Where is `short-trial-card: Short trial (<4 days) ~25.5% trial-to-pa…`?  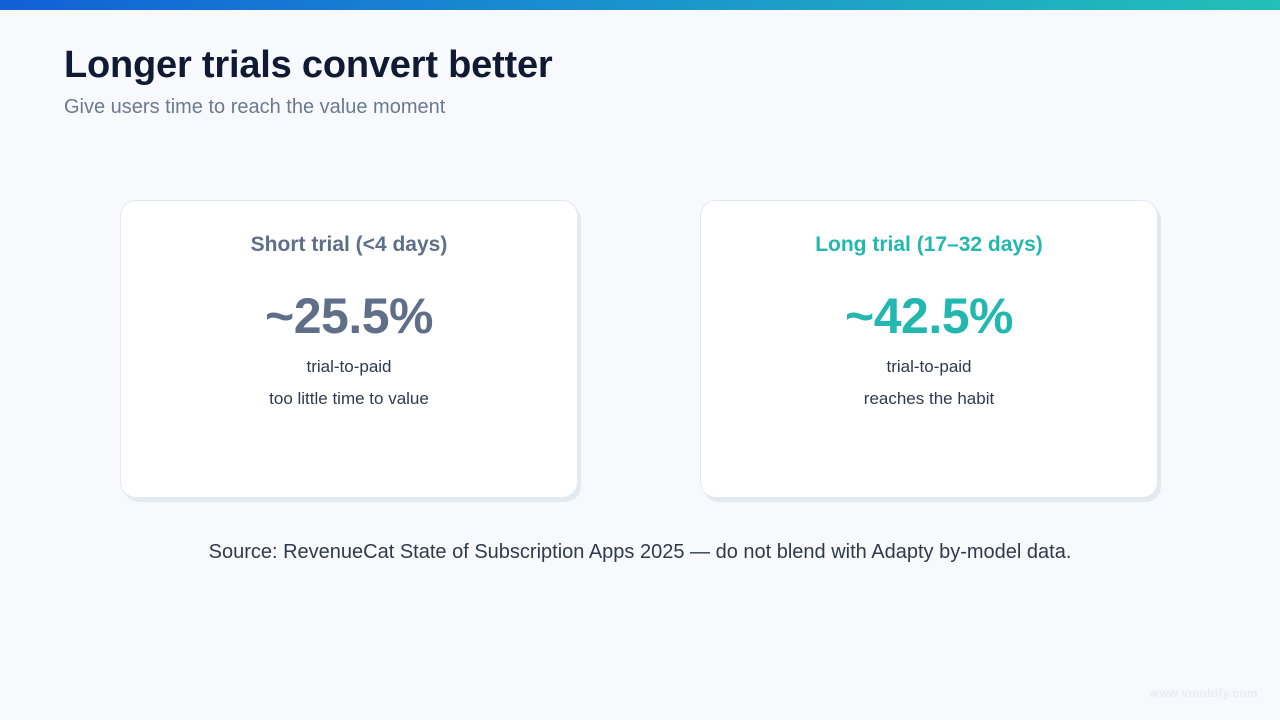
short-trial-card: Short trial (<4 days) ~25.5% trial-to-pa… is located at coordinates (349, 349).